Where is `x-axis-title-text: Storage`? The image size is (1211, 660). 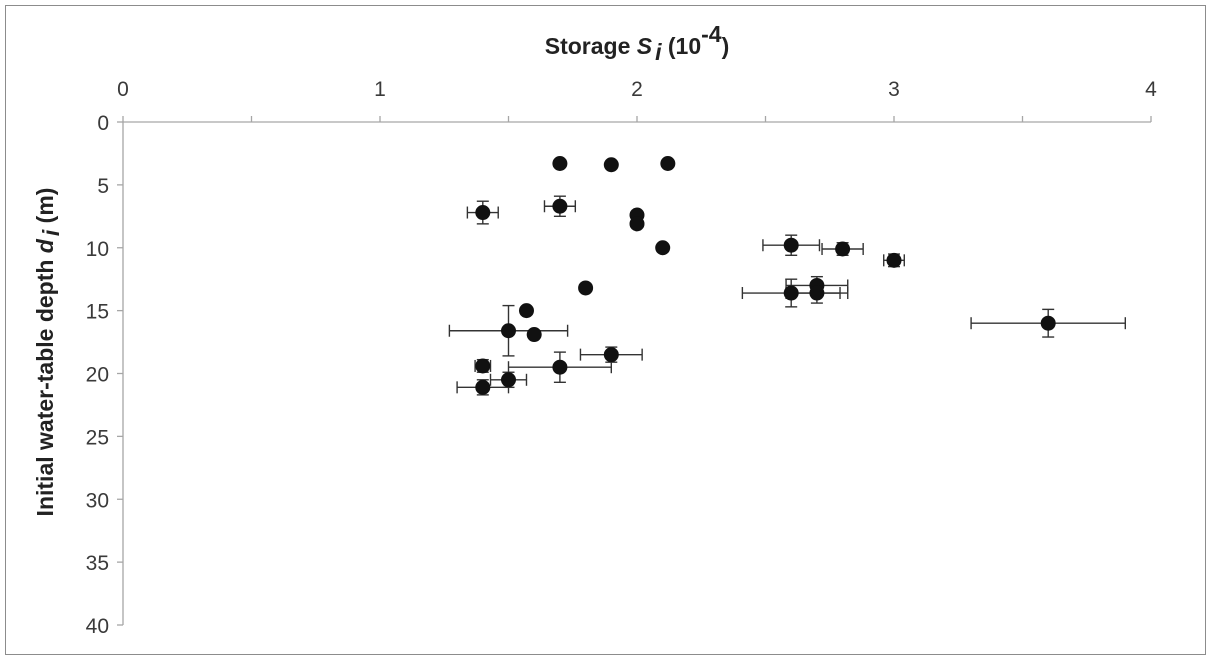
x-axis-title-text: Storage is located at coordinates (591, 46).